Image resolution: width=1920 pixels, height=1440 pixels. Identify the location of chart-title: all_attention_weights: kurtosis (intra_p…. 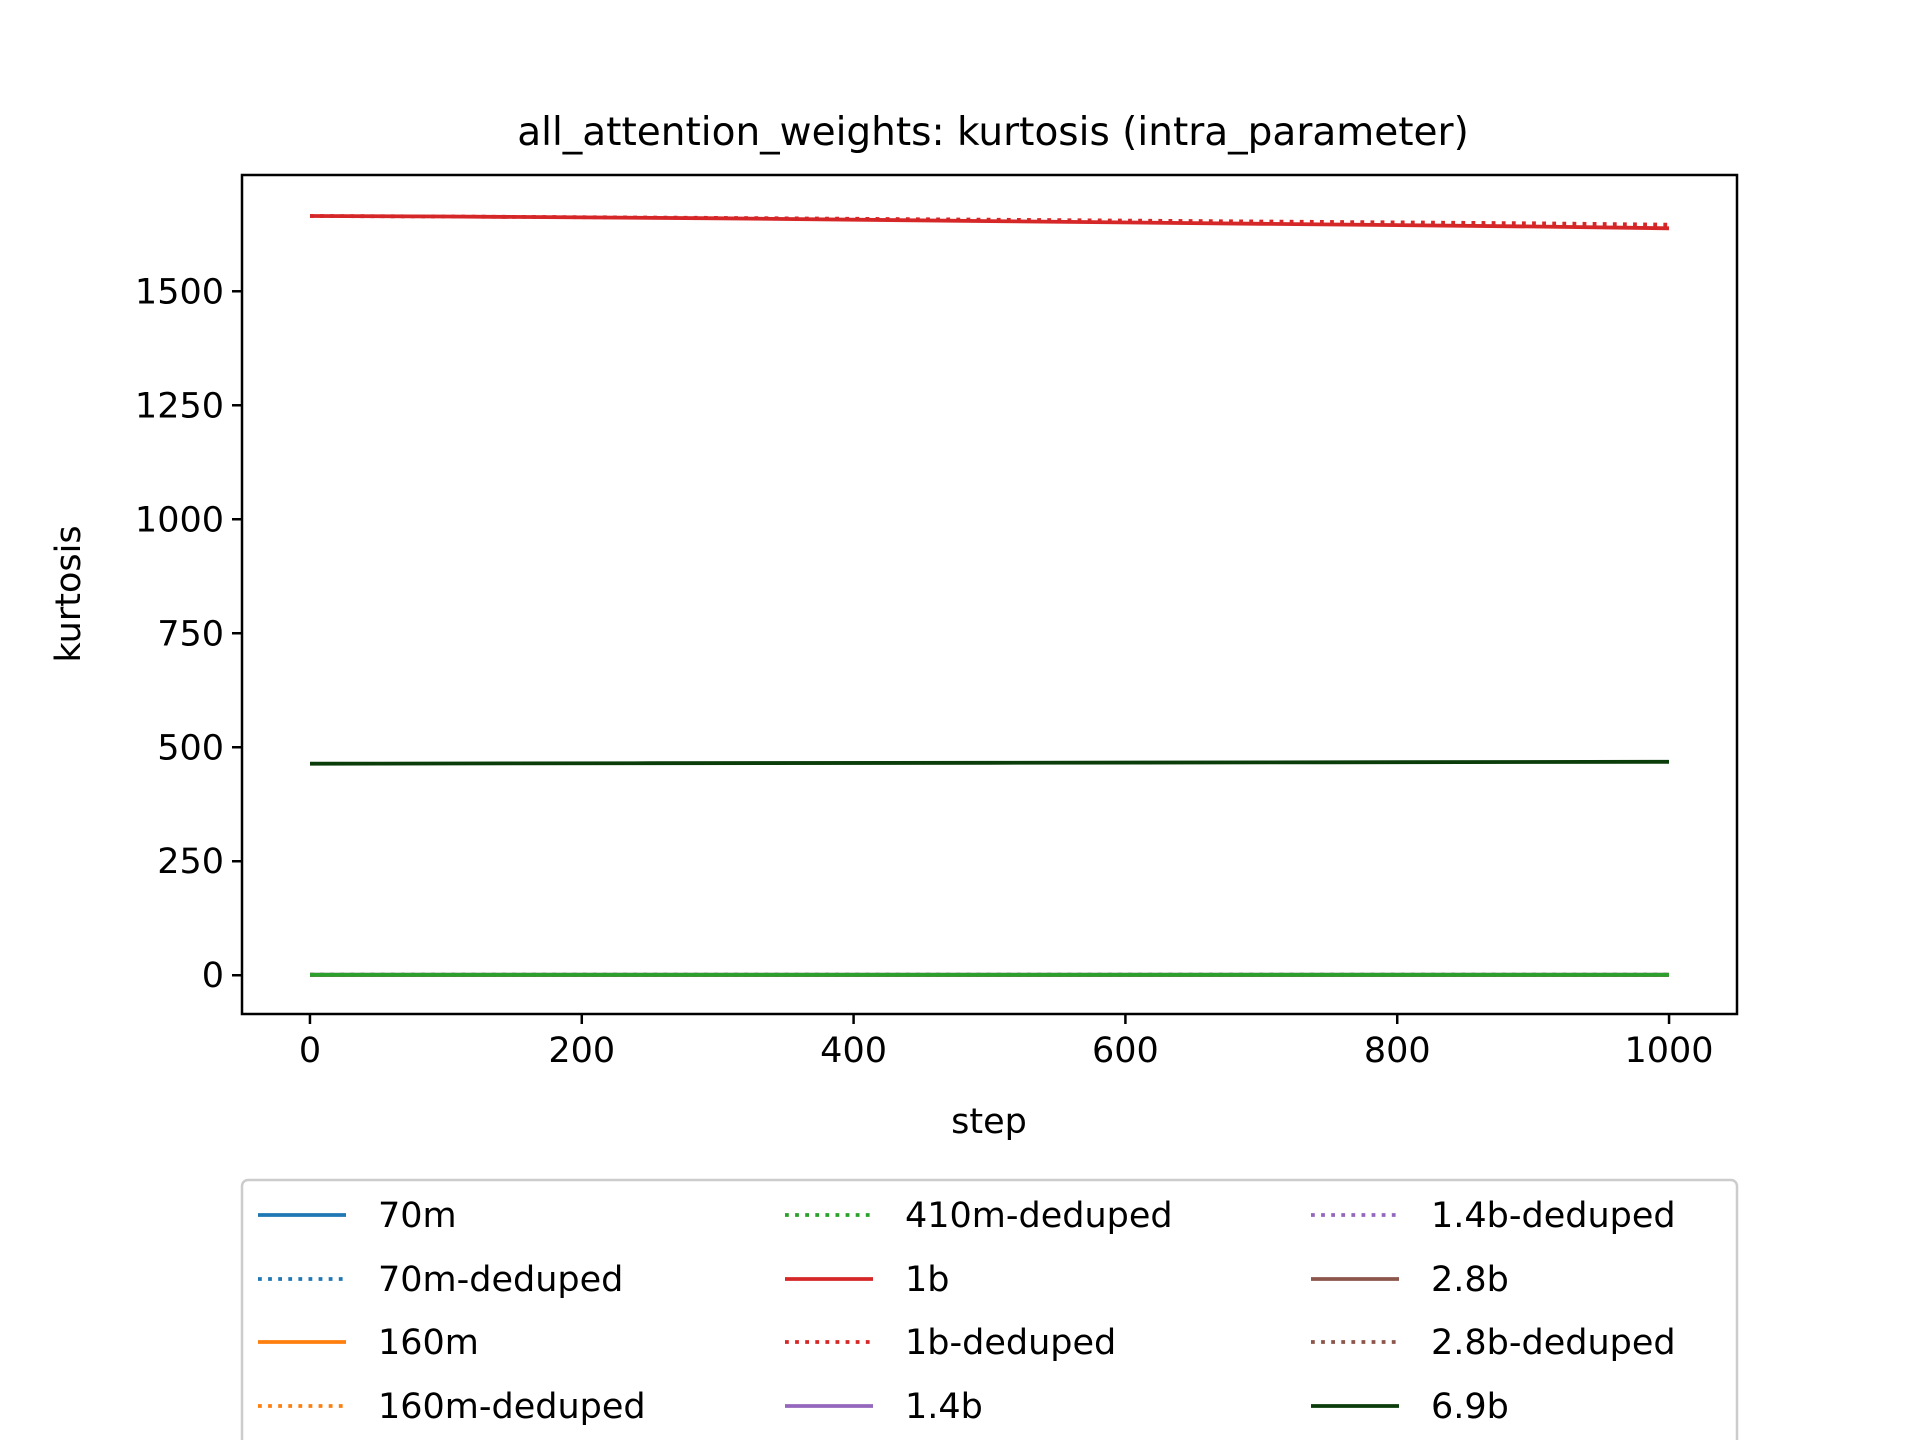
(993, 132).